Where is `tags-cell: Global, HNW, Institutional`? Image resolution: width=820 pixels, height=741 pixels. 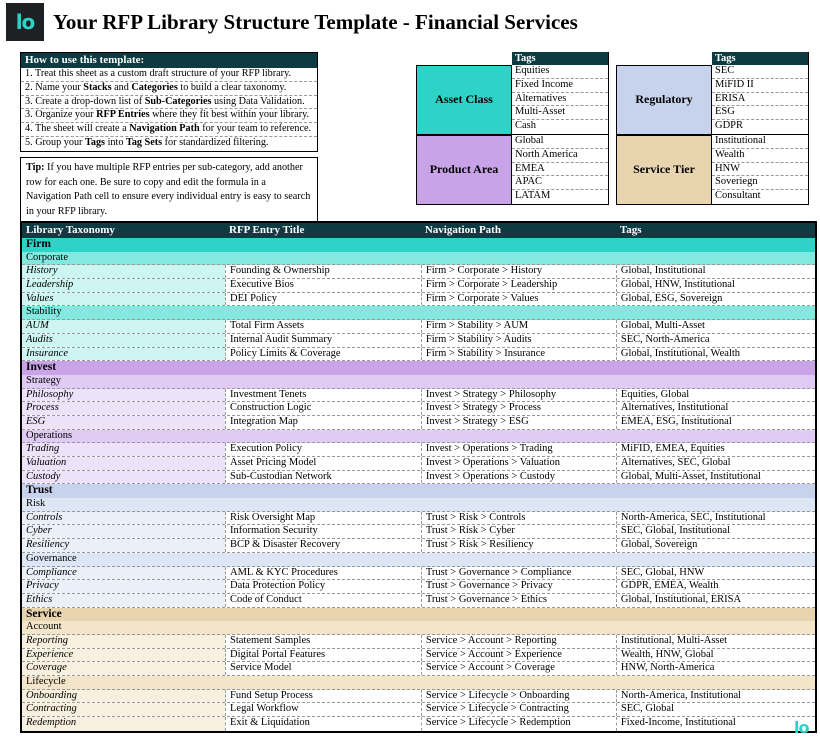
tags-cell: Global, HNW, Institutional is located at coordinates (715, 285).